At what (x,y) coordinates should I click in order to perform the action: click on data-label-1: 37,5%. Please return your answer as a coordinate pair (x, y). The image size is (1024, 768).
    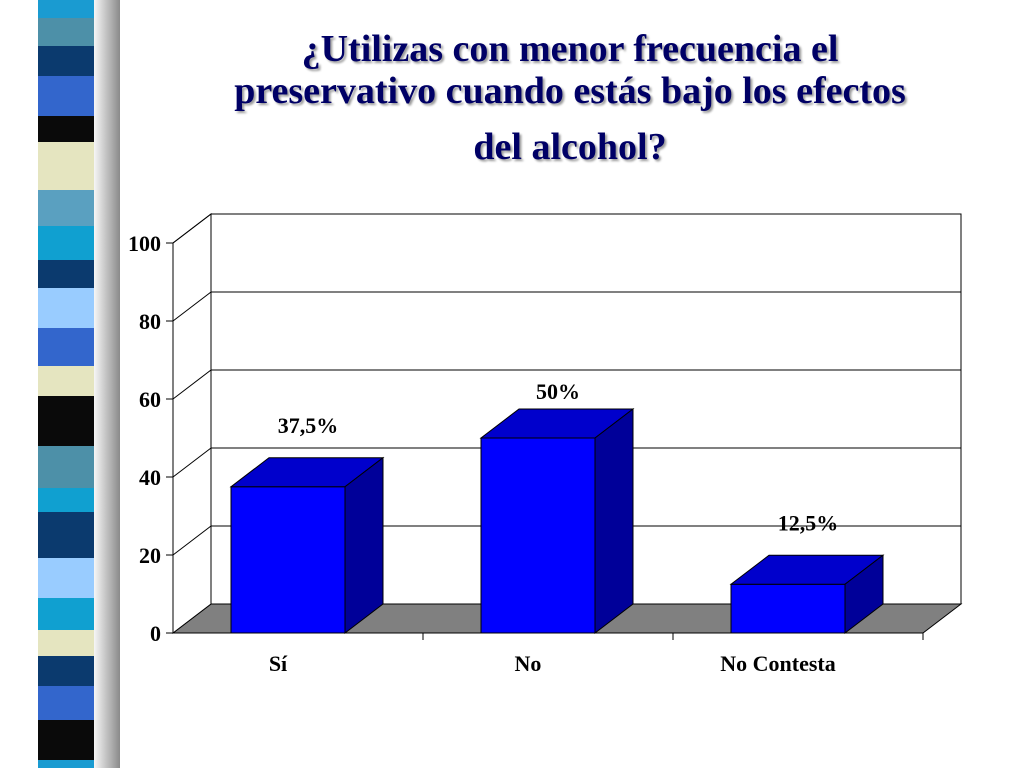
    Looking at the image, I should click on (308, 425).